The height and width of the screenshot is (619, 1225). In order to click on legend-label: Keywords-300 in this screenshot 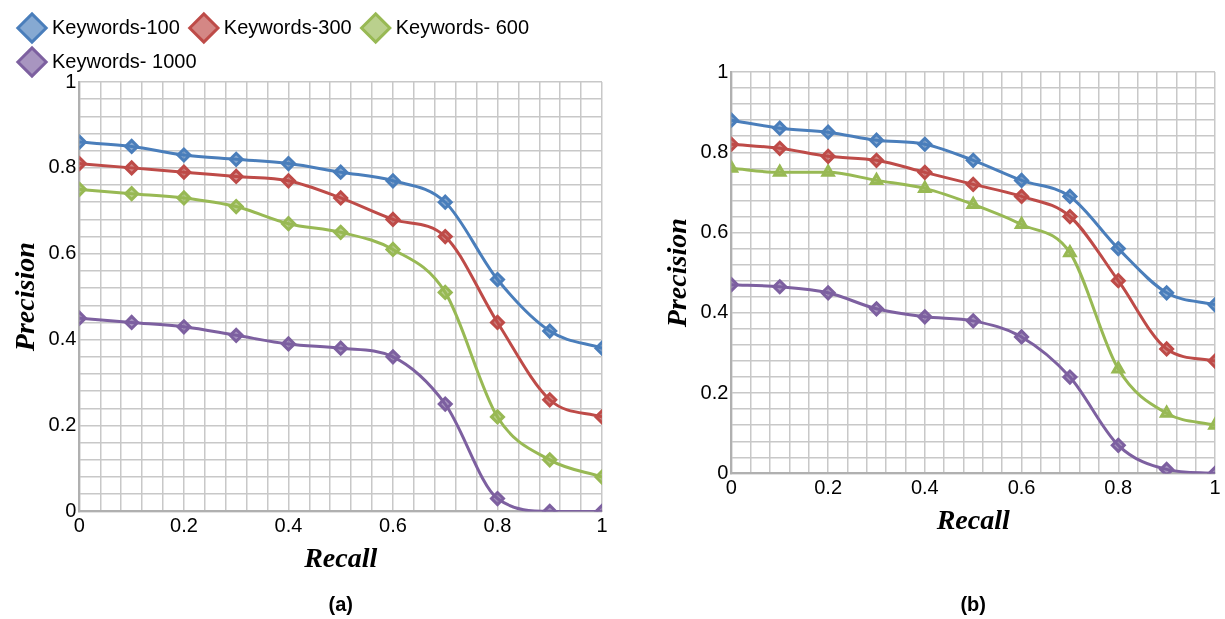, I will do `click(287, 26)`.